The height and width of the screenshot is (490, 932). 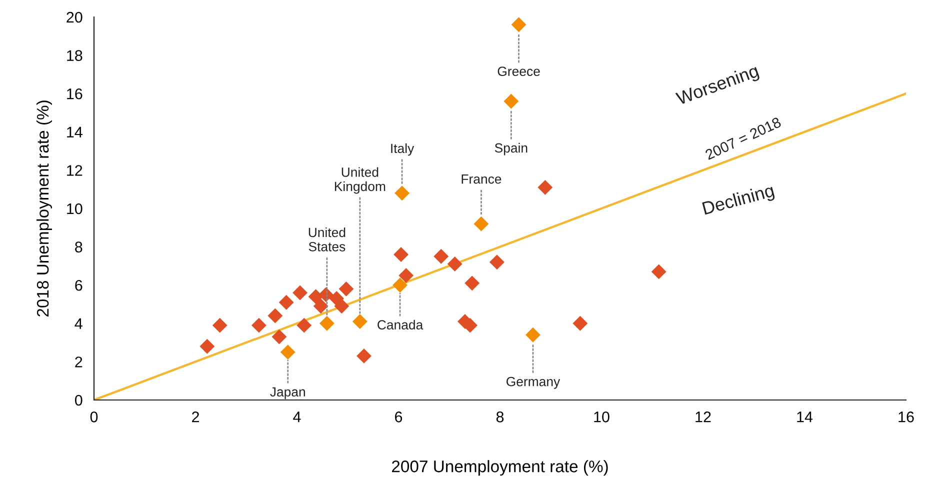 I want to click on annotation: Germany, so click(x=533, y=382).